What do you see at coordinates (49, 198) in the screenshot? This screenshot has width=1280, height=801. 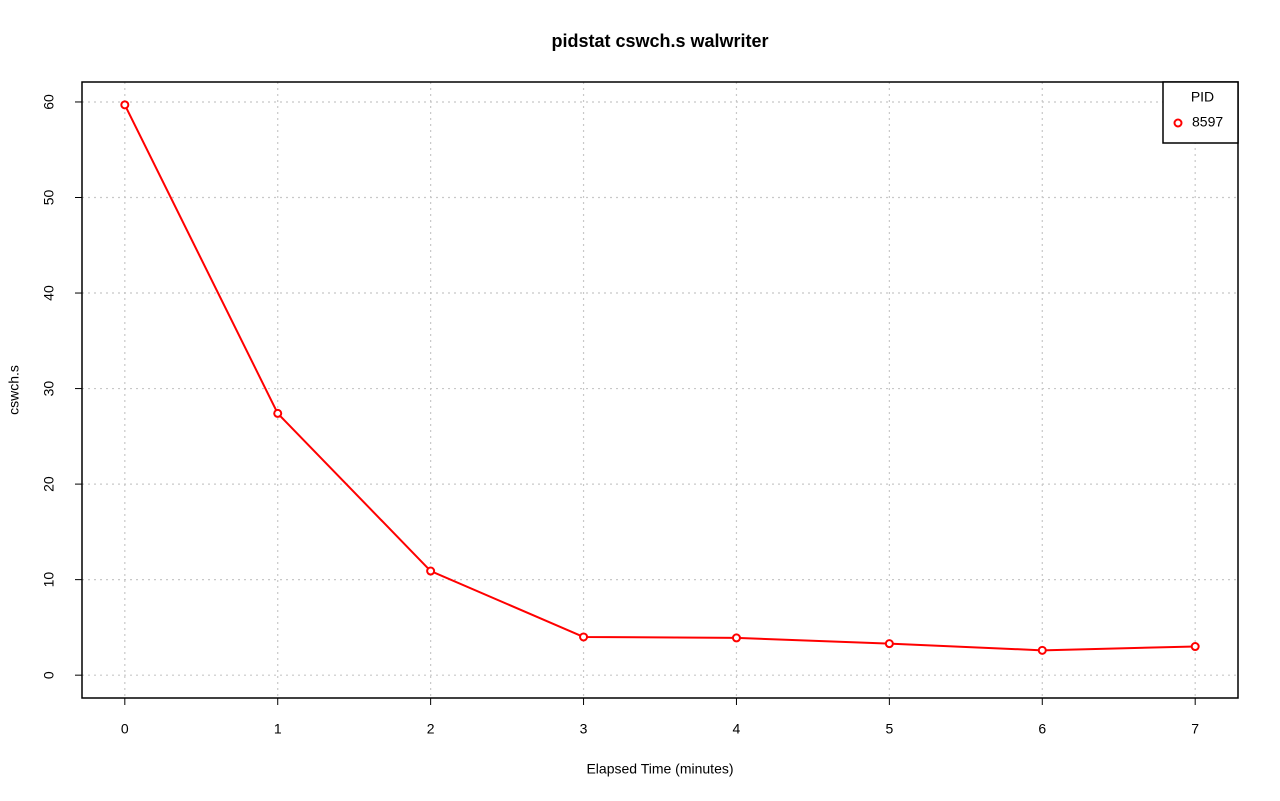 I see `y-tick-label: 50` at bounding box center [49, 198].